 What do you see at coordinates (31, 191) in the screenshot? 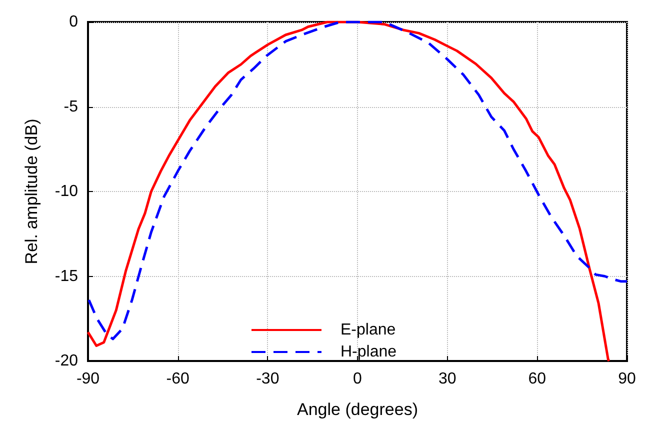
I see `y-axis-title: Rel. amplitude (dB)` at bounding box center [31, 191].